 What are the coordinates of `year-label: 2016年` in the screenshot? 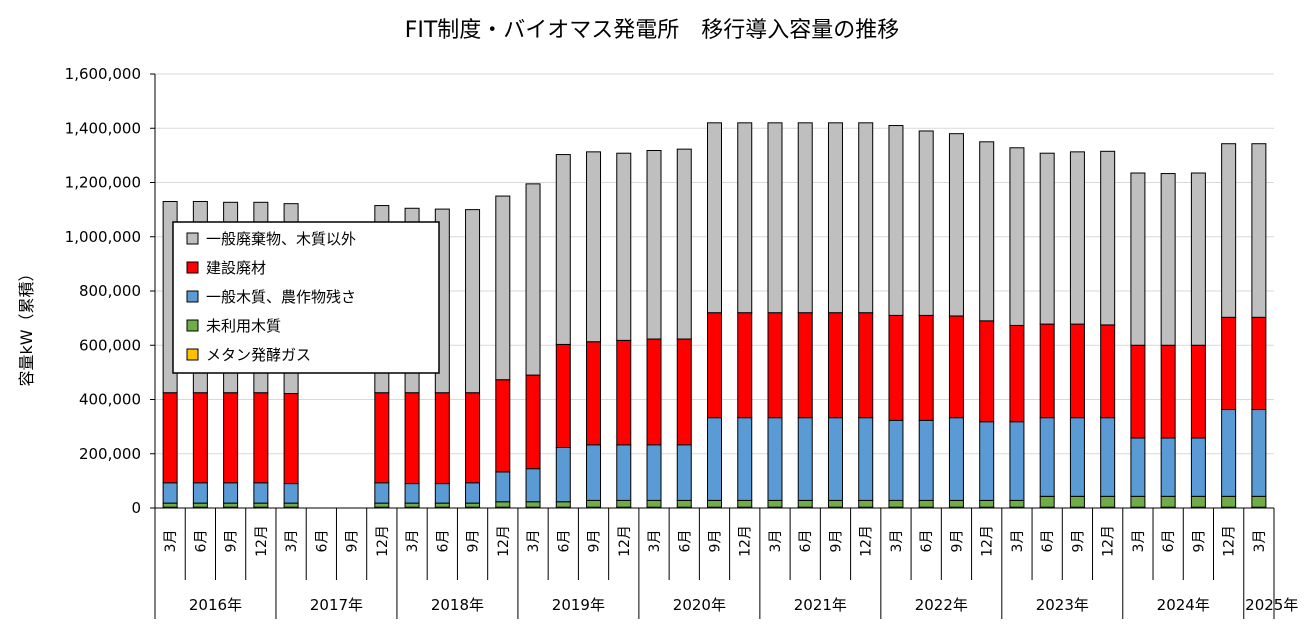 It's located at (215, 605).